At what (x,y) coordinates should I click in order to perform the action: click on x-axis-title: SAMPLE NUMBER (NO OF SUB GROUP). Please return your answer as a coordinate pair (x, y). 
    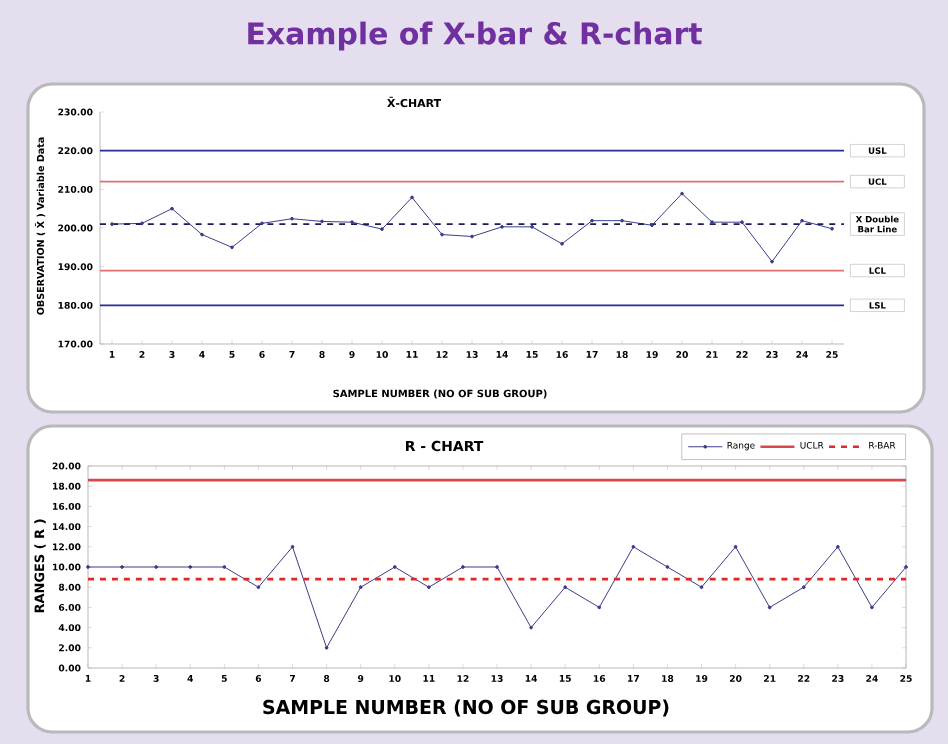
    Looking at the image, I should click on (466, 708).